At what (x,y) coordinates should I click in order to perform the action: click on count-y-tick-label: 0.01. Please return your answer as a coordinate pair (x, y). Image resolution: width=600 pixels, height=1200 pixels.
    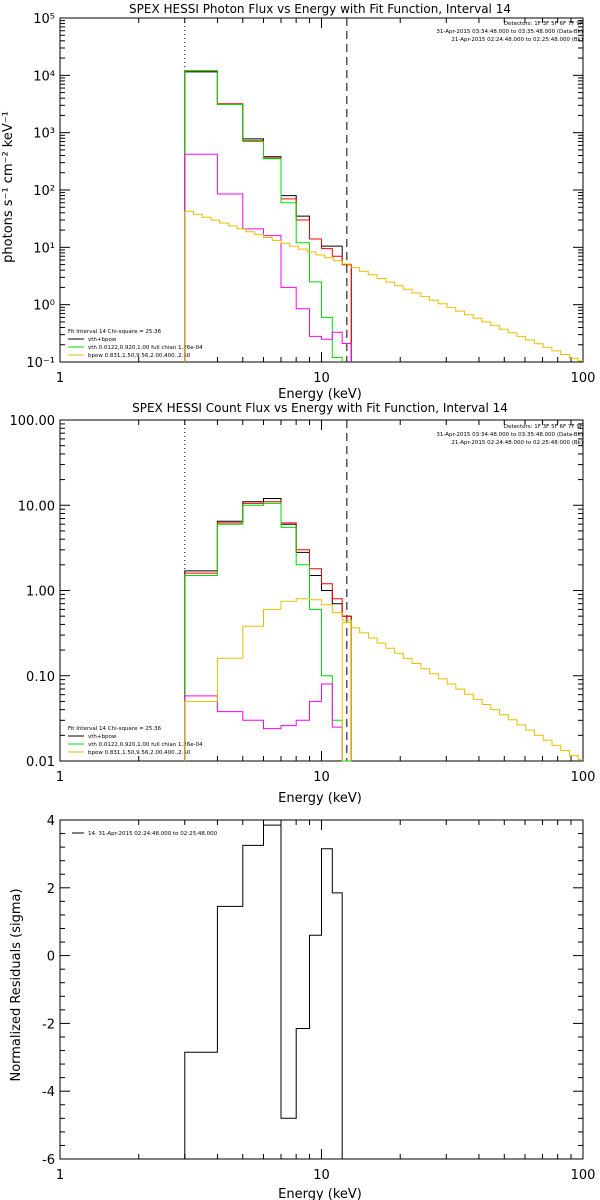
    Looking at the image, I should click on (40, 762).